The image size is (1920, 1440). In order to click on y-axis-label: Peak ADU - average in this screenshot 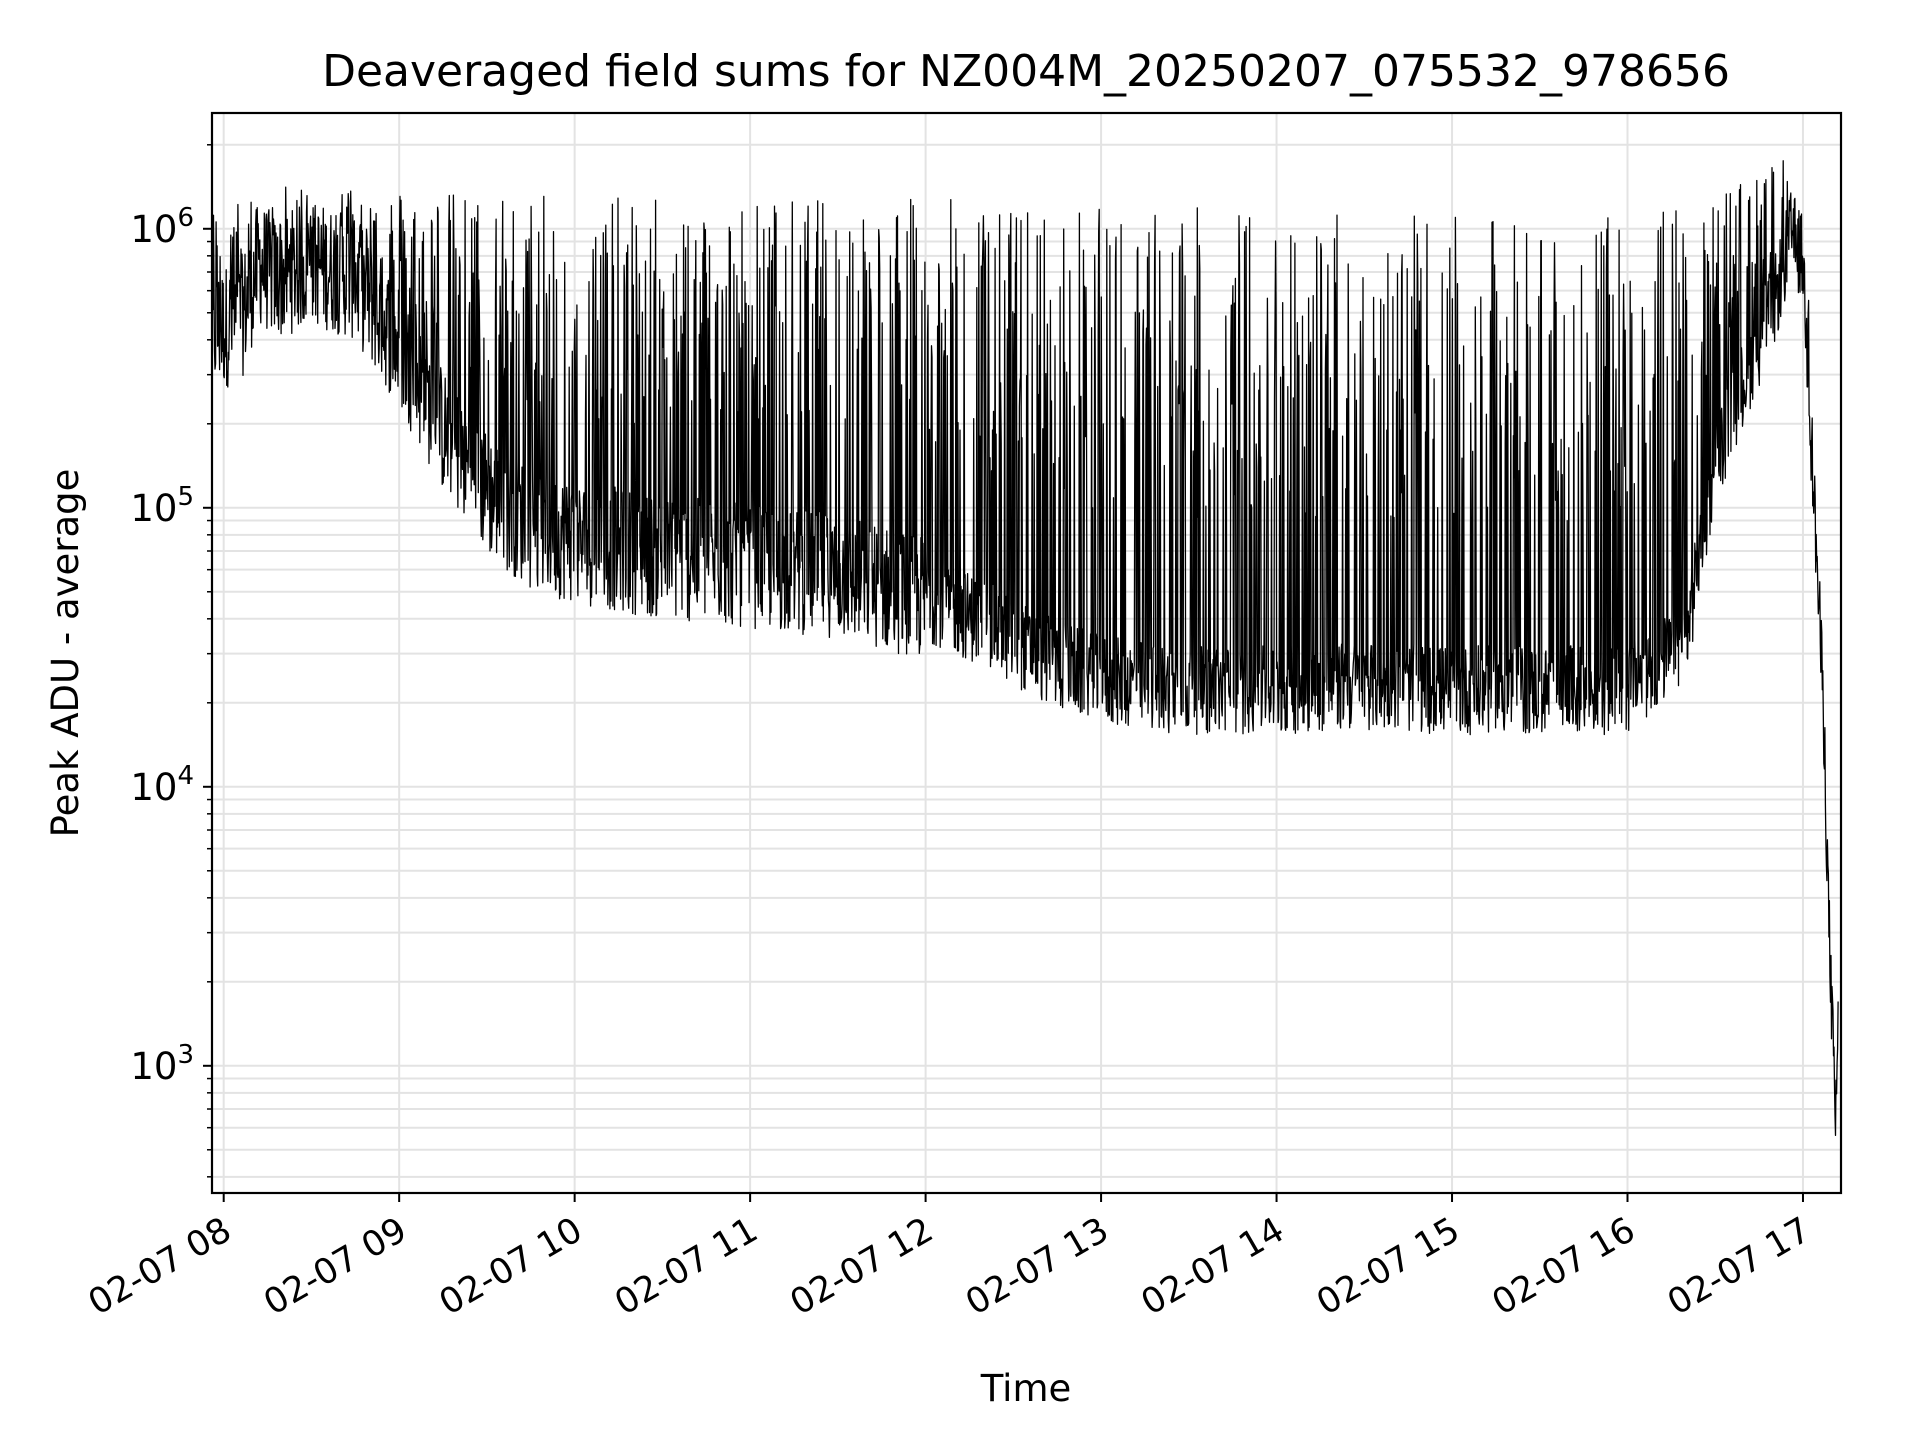, I will do `click(65, 653)`.